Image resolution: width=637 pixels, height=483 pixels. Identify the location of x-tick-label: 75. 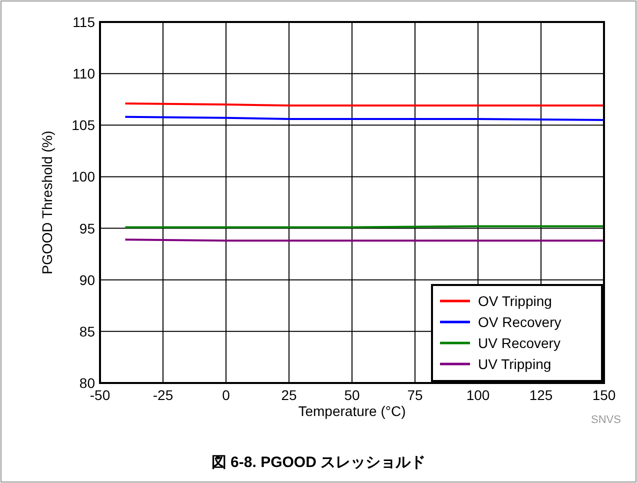
(415, 395).